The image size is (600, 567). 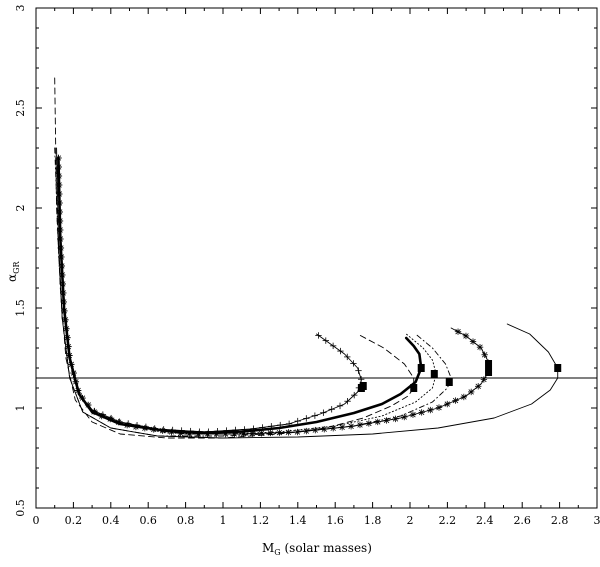 What do you see at coordinates (410, 520) in the screenshot?
I see `x-tick-label: 2` at bounding box center [410, 520].